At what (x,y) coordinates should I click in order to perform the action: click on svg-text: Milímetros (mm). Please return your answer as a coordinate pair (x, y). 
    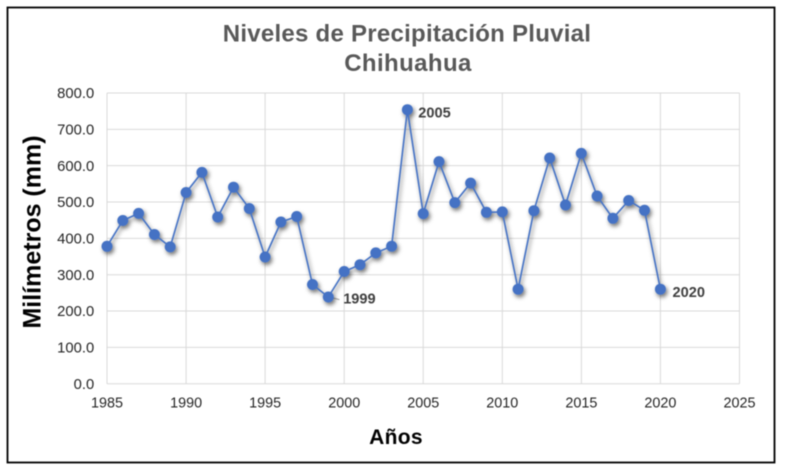
    Looking at the image, I should click on (32, 231).